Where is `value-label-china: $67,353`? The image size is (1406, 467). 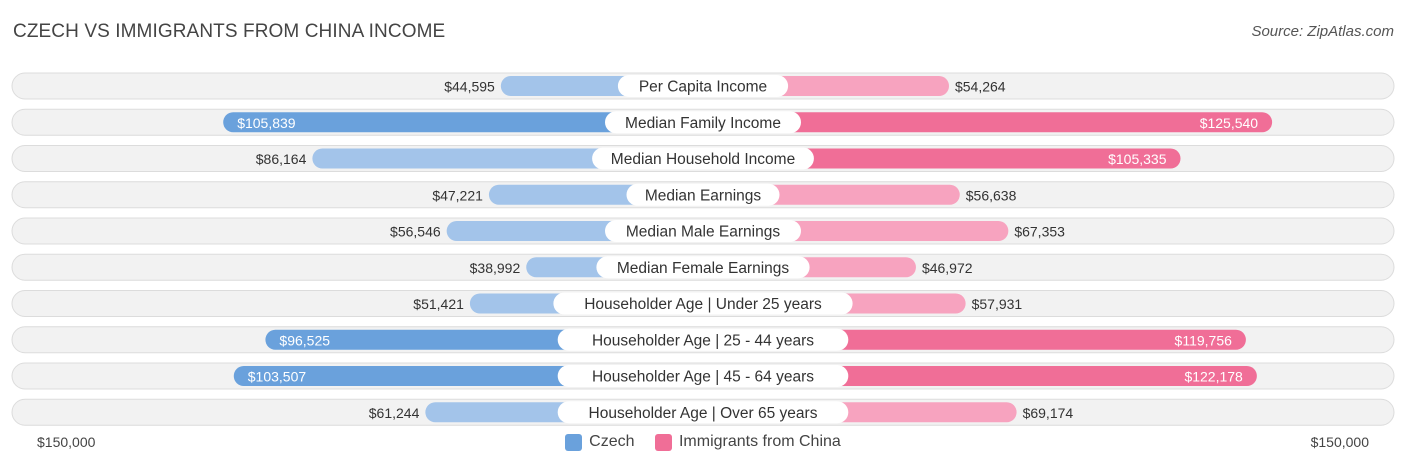
value-label-china: $67,353 is located at coordinates (1039, 232).